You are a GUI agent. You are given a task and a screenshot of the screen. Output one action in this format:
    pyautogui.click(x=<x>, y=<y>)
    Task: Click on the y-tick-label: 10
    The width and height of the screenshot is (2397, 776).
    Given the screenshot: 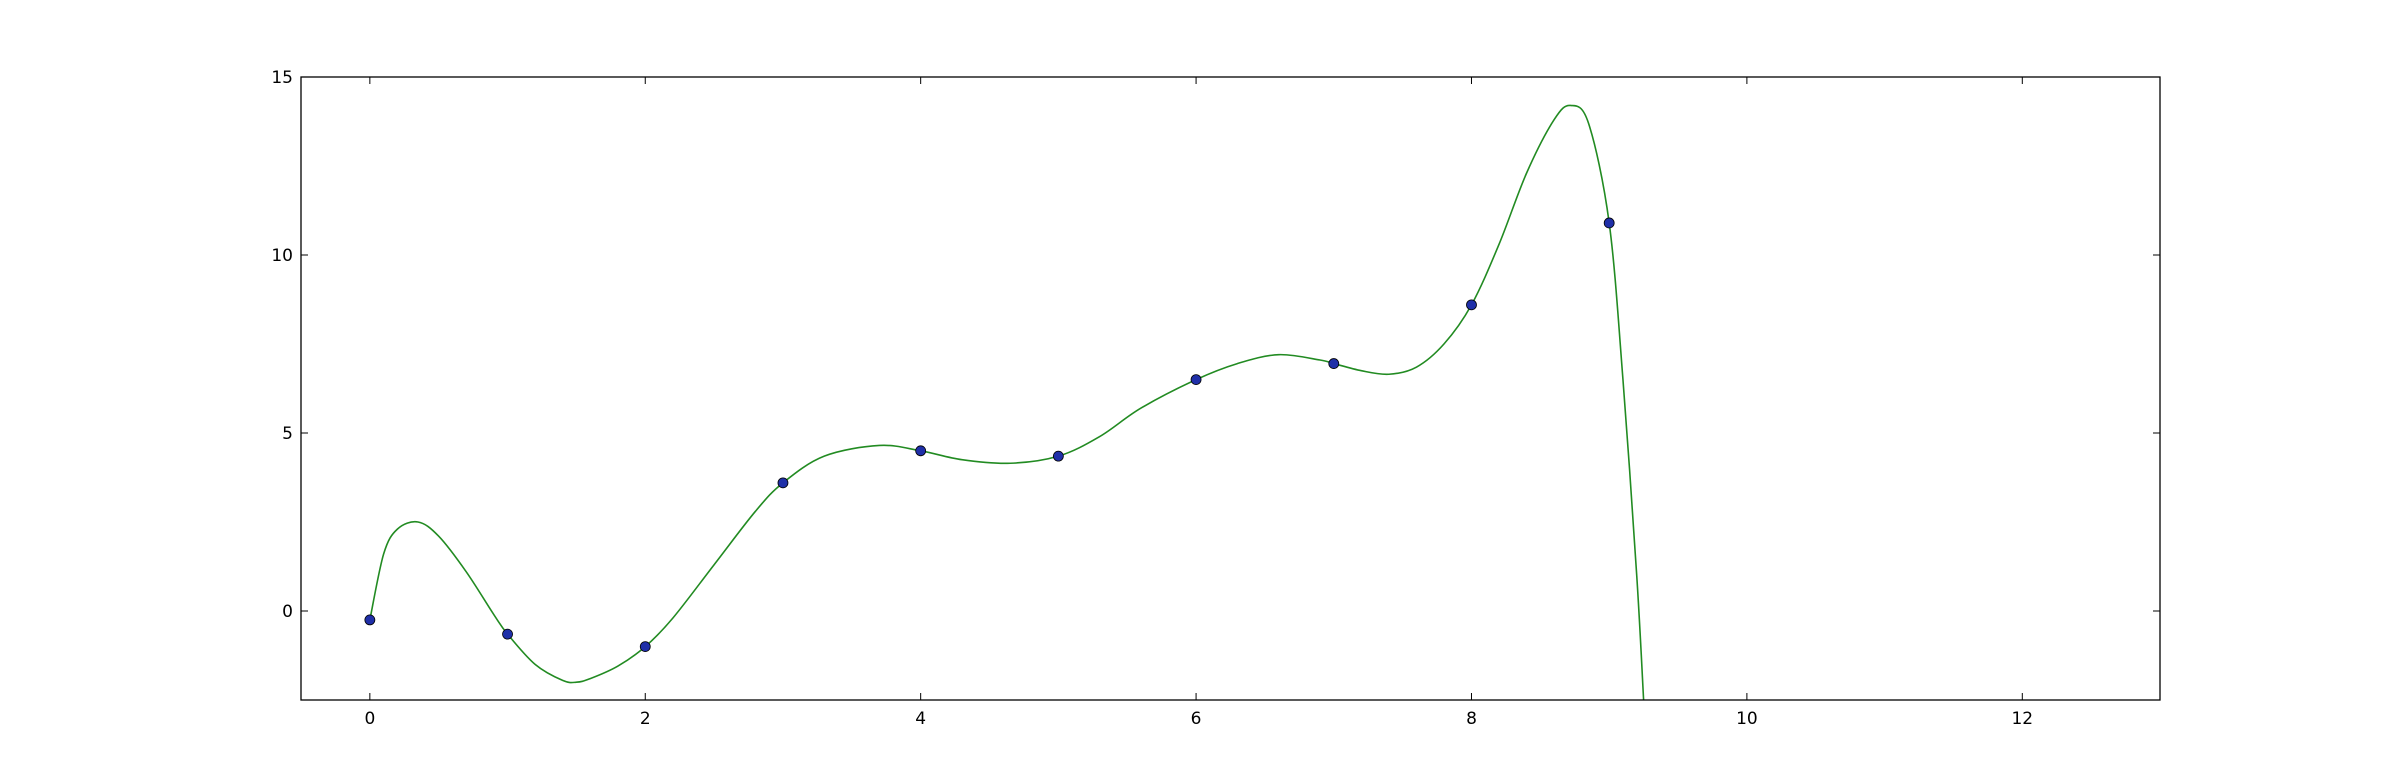 What is the action you would take?
    pyautogui.click(x=282, y=256)
    